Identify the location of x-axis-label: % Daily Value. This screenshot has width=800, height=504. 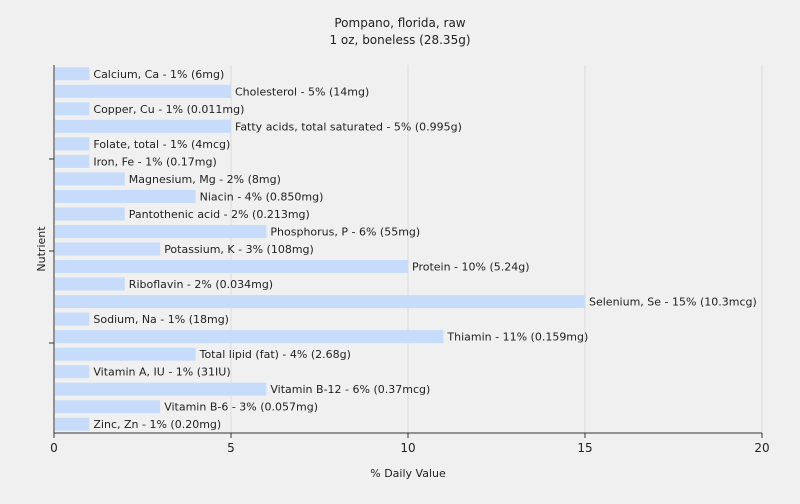
(408, 473).